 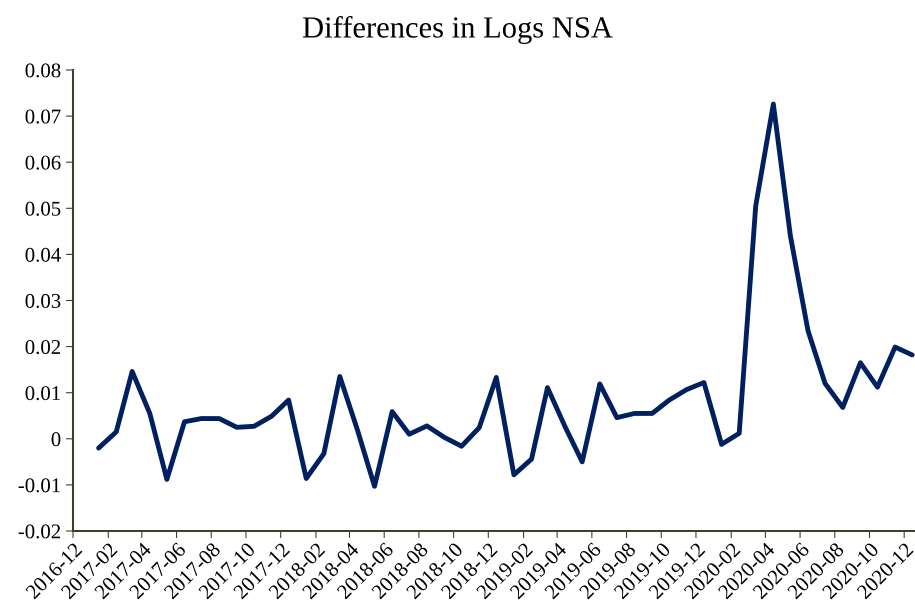 What do you see at coordinates (43, 255) in the screenshot?
I see `y-tick-label: 0.04` at bounding box center [43, 255].